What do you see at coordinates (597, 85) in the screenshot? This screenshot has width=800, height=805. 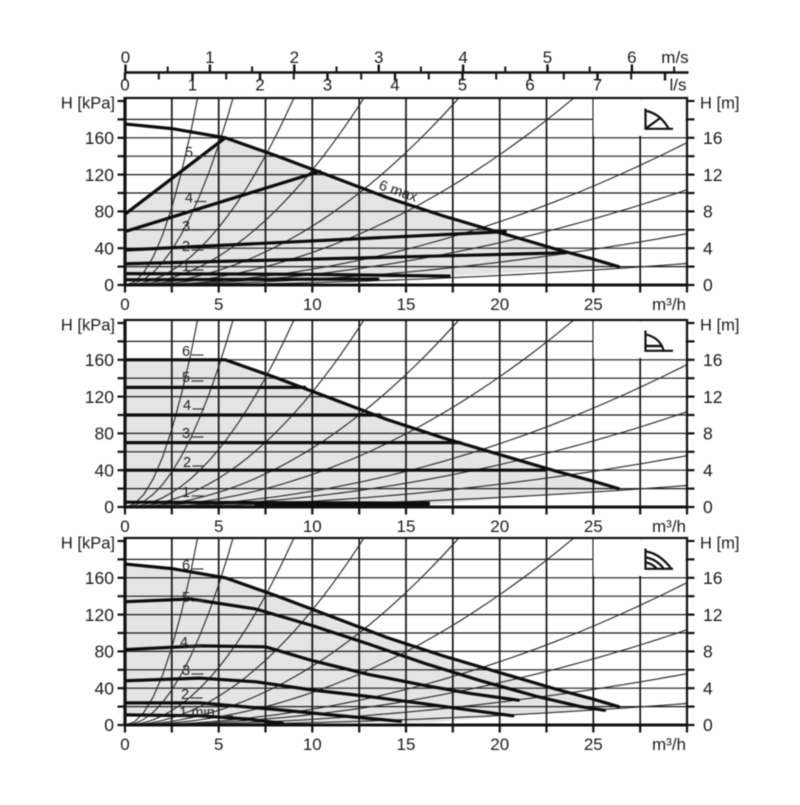 I see `svg-text: 7` at bounding box center [597, 85].